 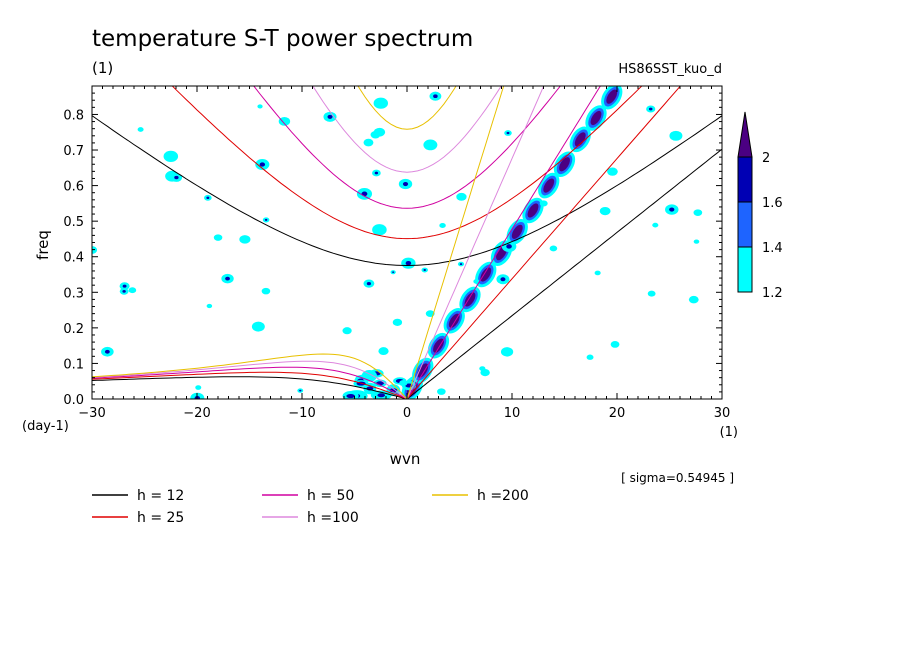 What do you see at coordinates (677, 478) in the screenshot?
I see `sigma-note: [ sigma=0.54945 ]` at bounding box center [677, 478].